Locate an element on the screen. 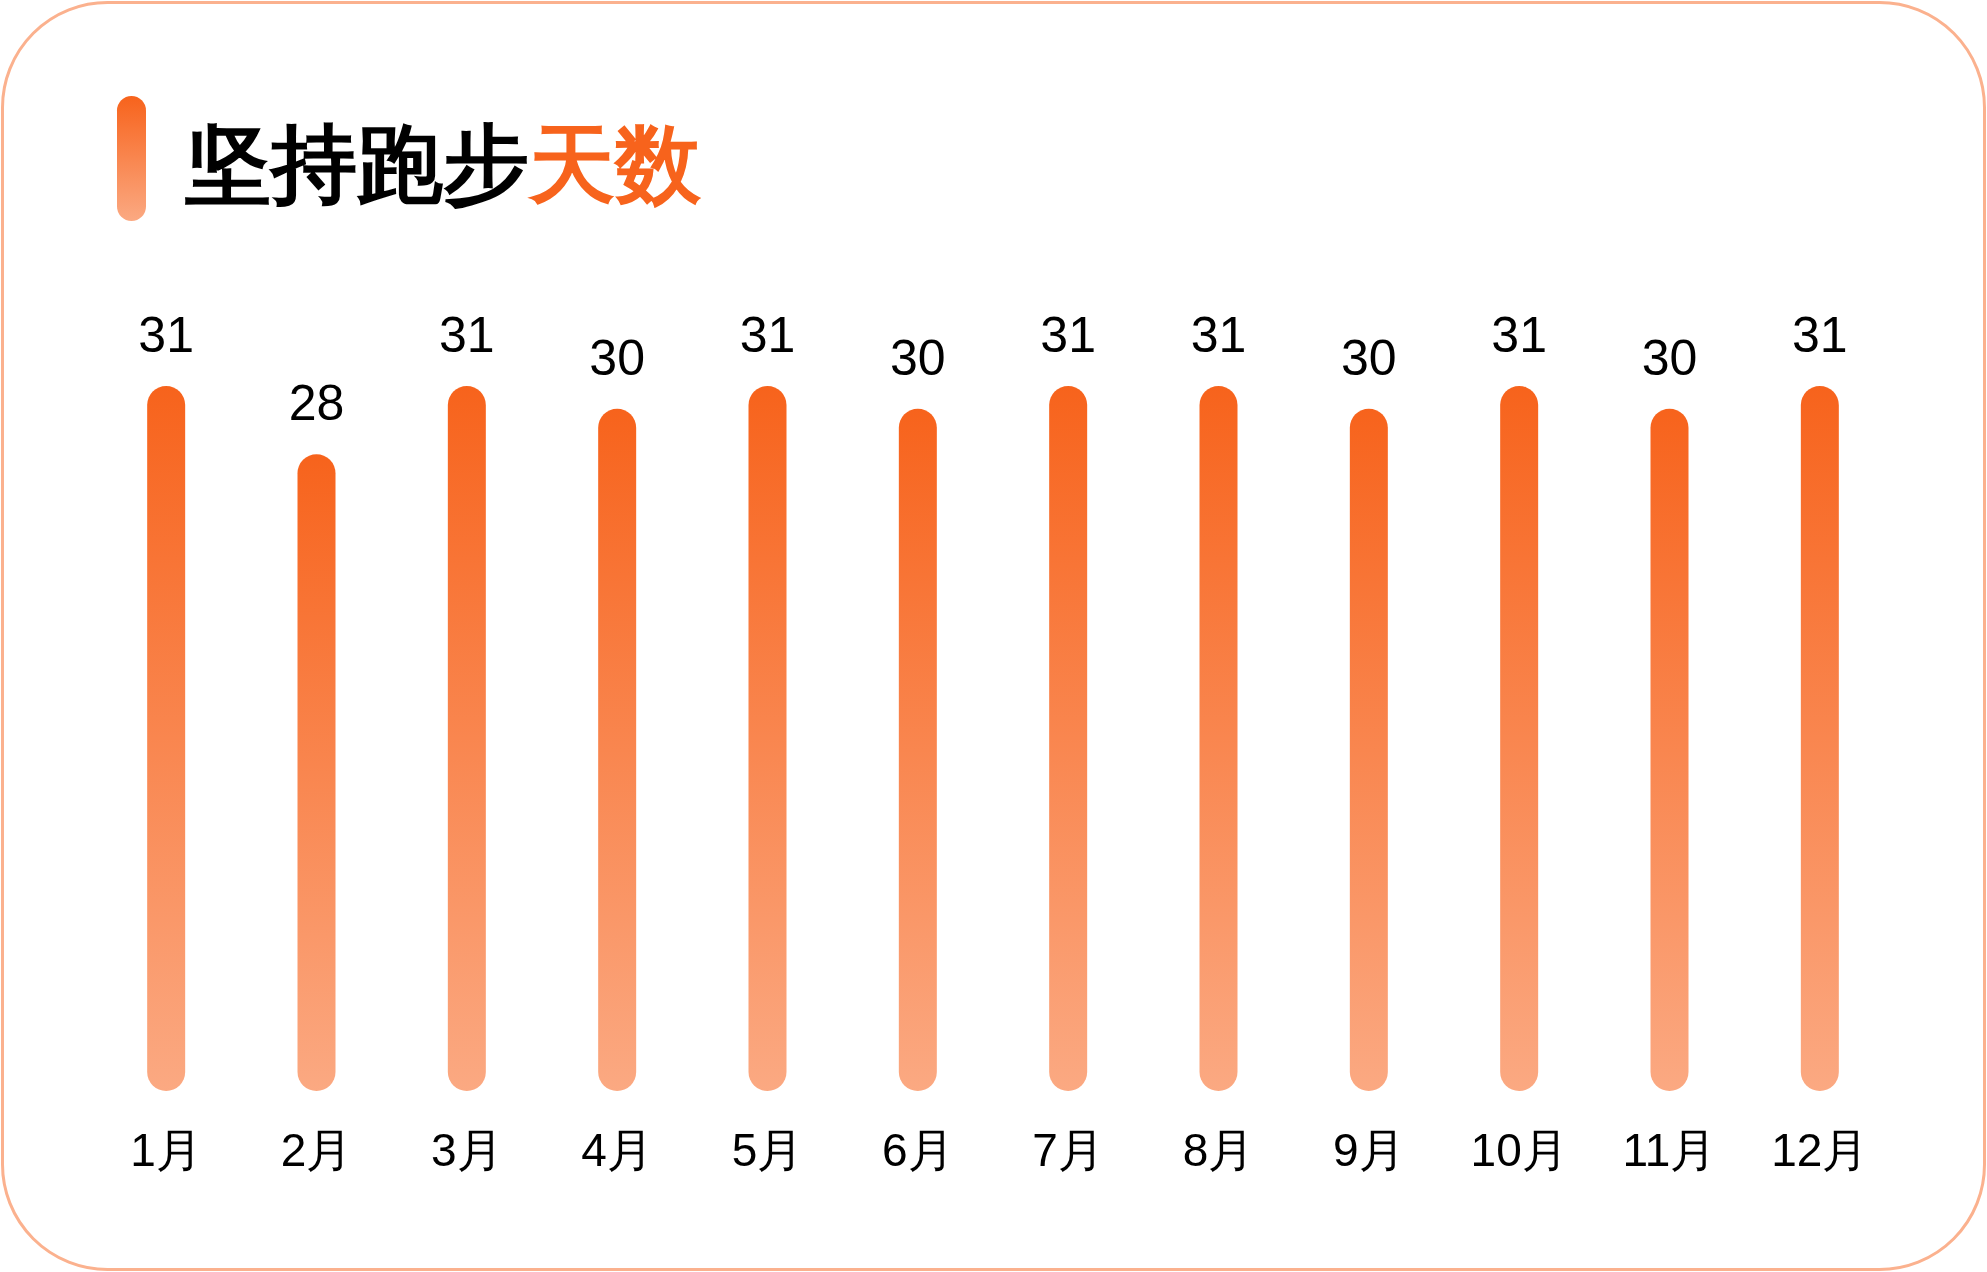 The height and width of the screenshot is (1272, 1987). x-tick-label: 2月 is located at coordinates (316, 1150).